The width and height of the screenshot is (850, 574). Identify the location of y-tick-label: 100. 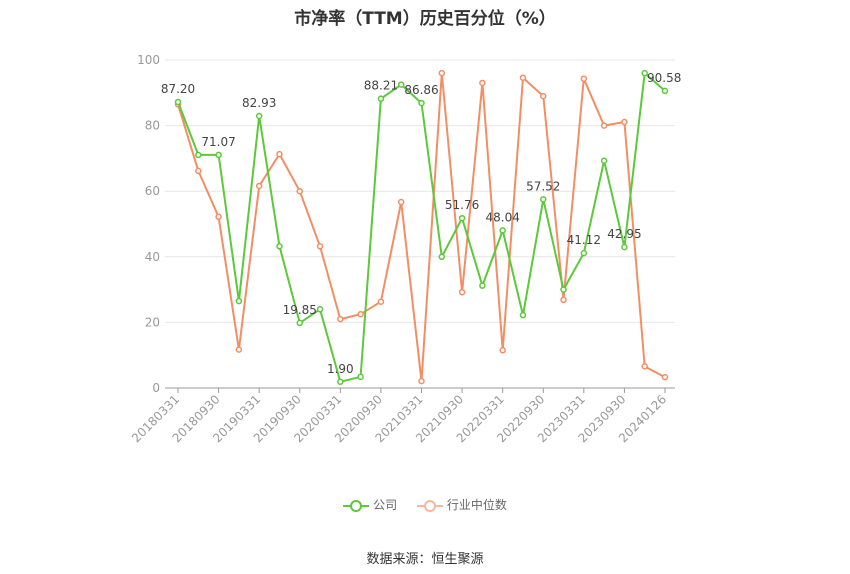
(148, 60).